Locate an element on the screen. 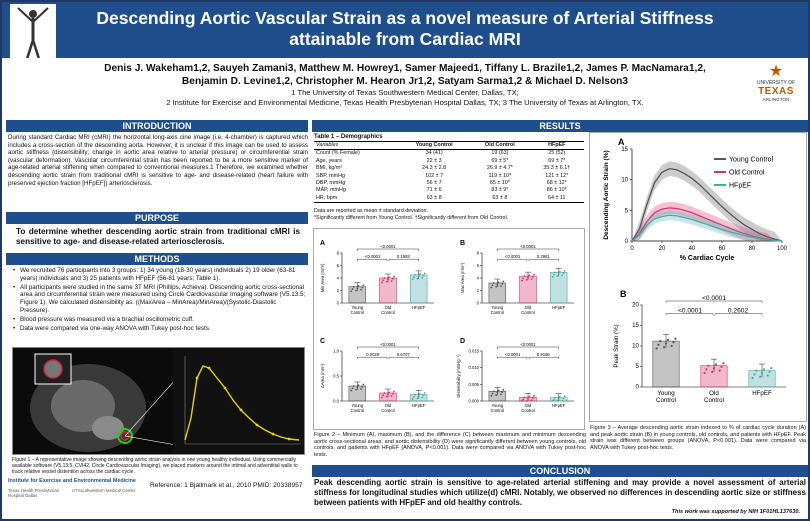  y-tick-label: 0.5 is located at coordinates (336, 376).